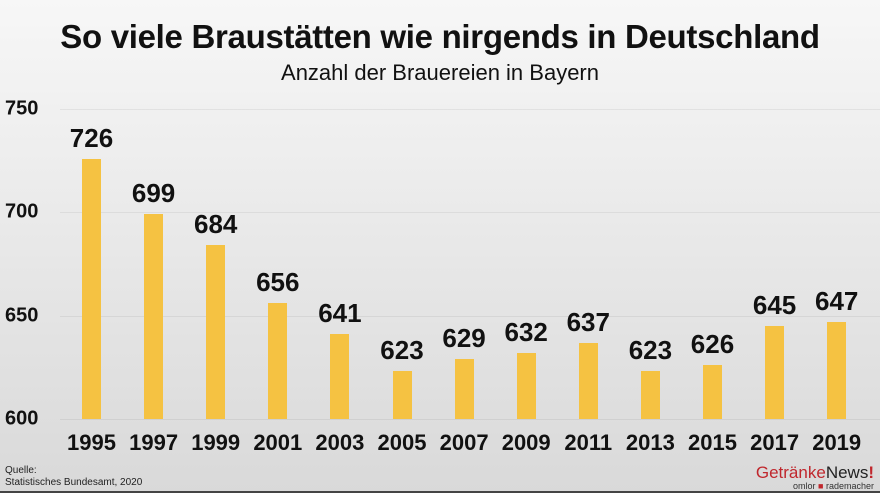  Describe the element at coordinates (871, 472) in the screenshot. I see `logo-exclaim: !` at that location.